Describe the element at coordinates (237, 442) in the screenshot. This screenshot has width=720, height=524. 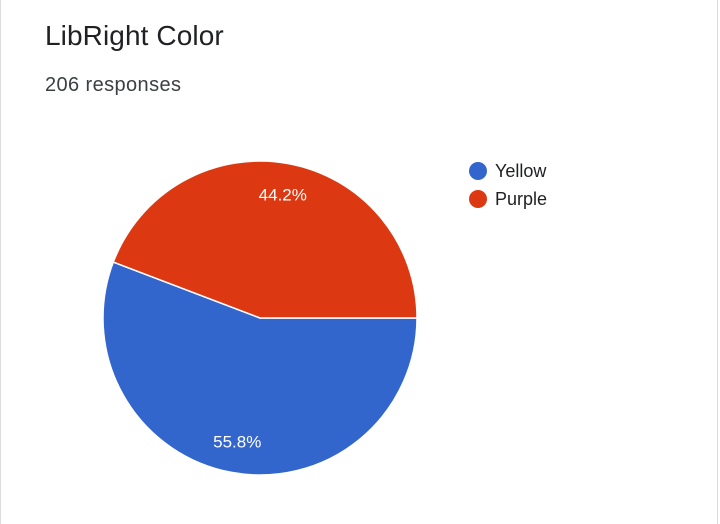
I see `pie-label-yellow: 55.8%` at that location.